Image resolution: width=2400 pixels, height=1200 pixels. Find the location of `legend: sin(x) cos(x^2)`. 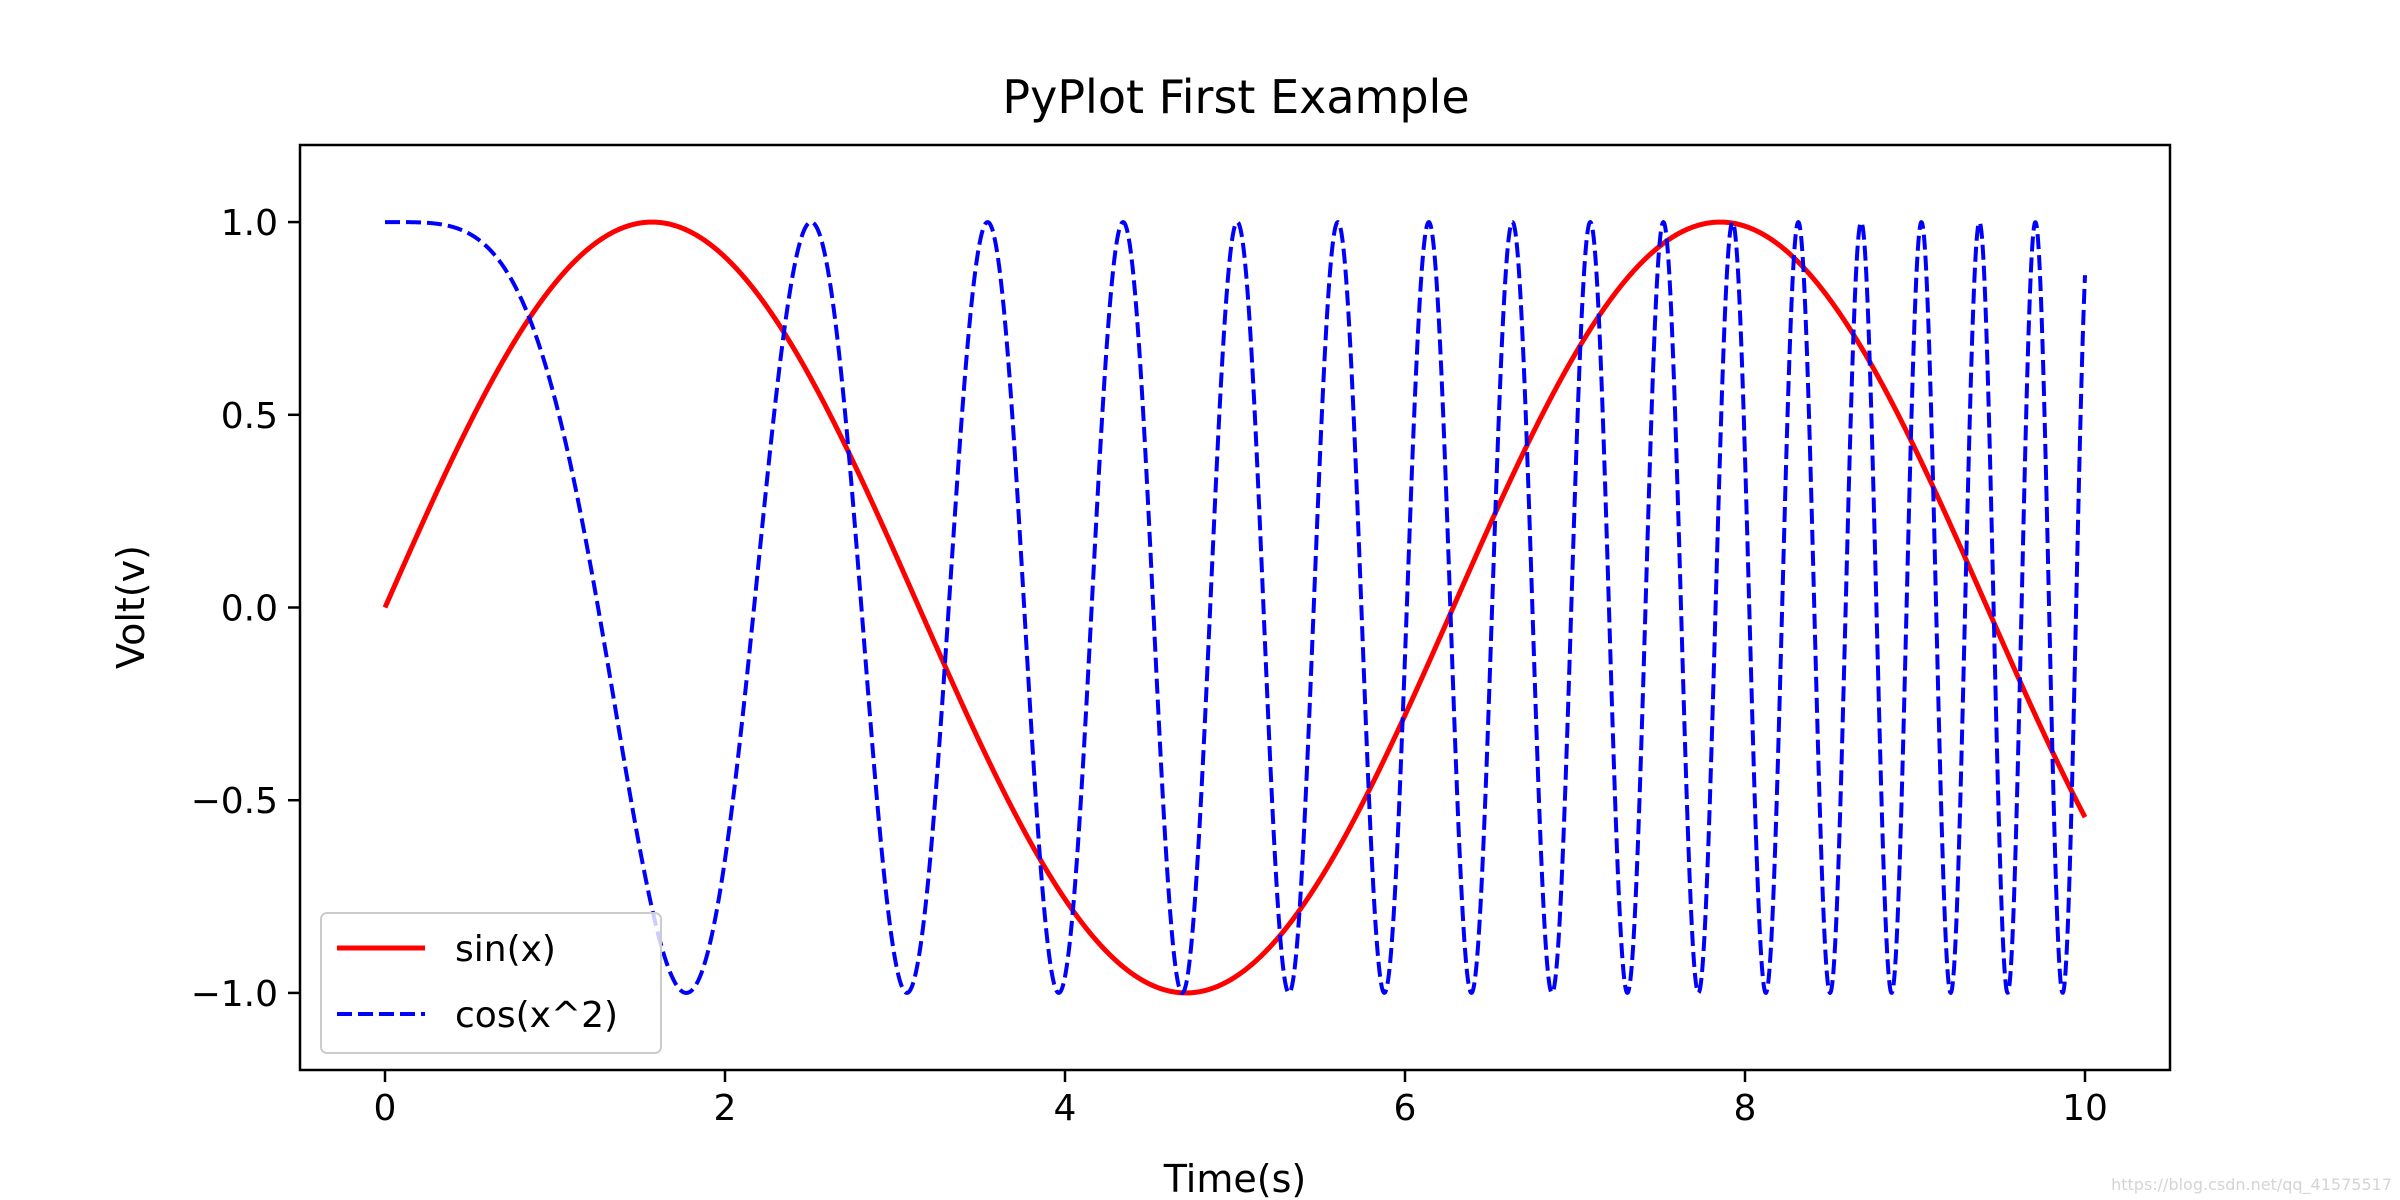

legend: sin(x) cos(x^2) is located at coordinates (491, 983).